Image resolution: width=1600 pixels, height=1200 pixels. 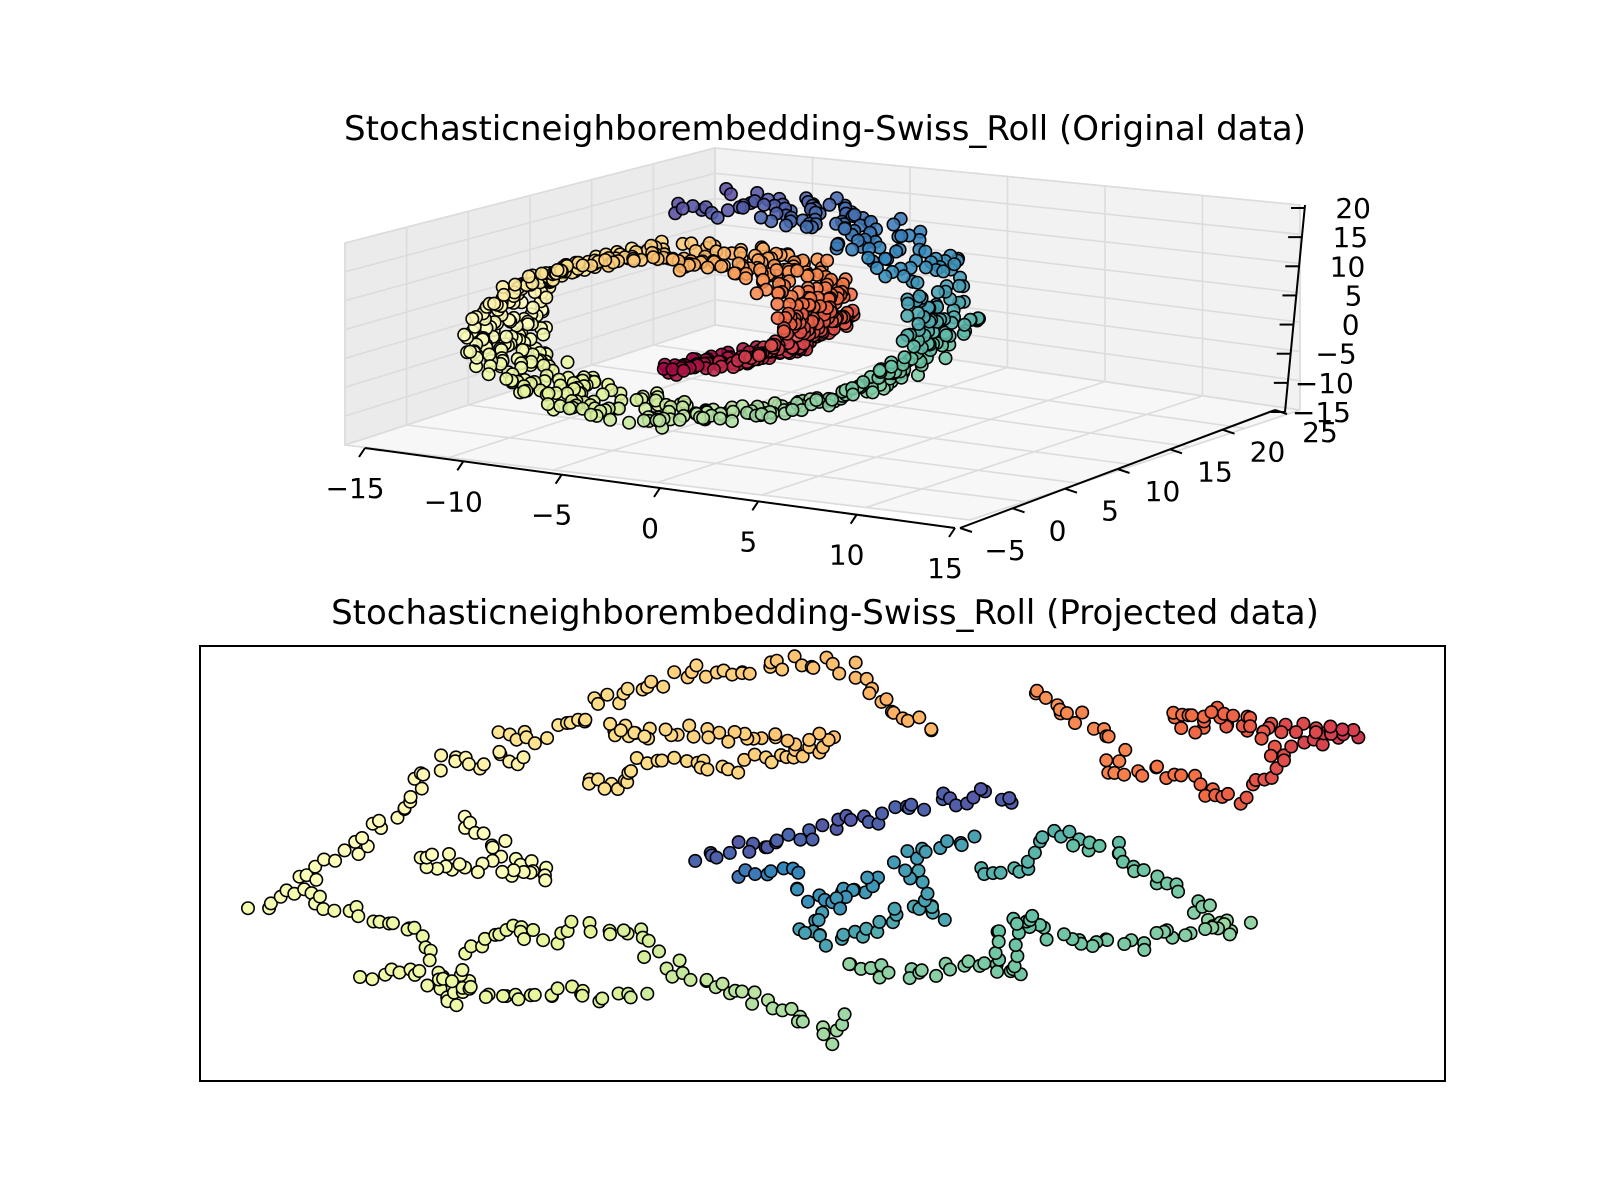 What do you see at coordinates (1324, 383) in the screenshot?
I see `z-tick-label: −10` at bounding box center [1324, 383].